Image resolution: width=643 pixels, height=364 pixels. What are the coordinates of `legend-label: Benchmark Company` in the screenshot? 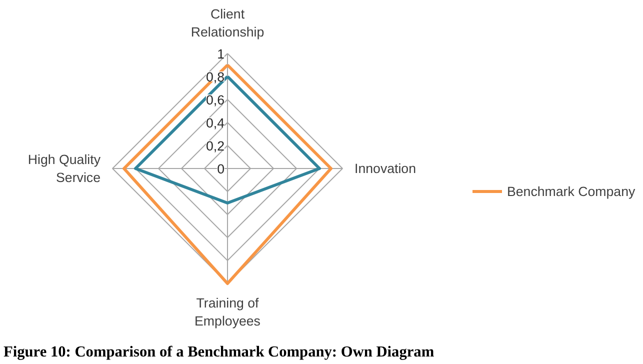 It's located at (571, 191).